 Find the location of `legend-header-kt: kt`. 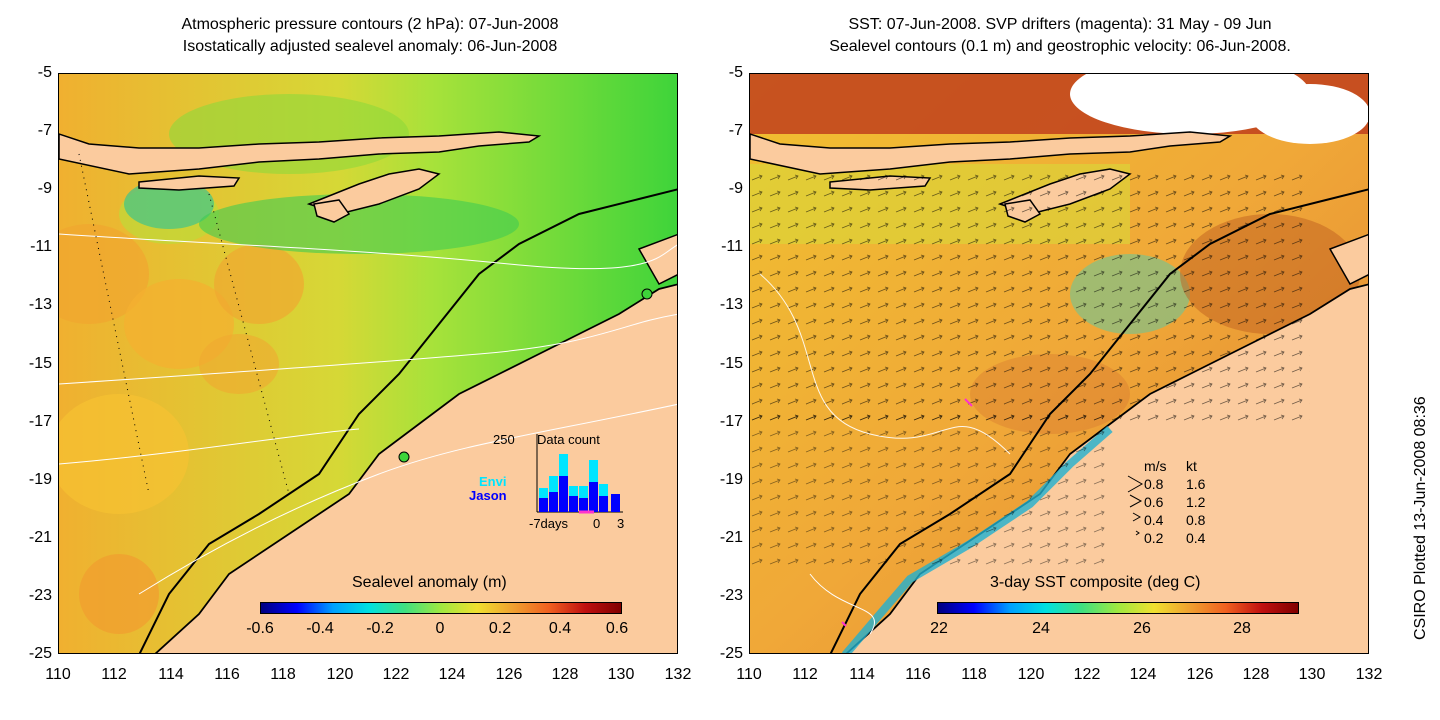

legend-header-kt: kt is located at coordinates (1191, 466).